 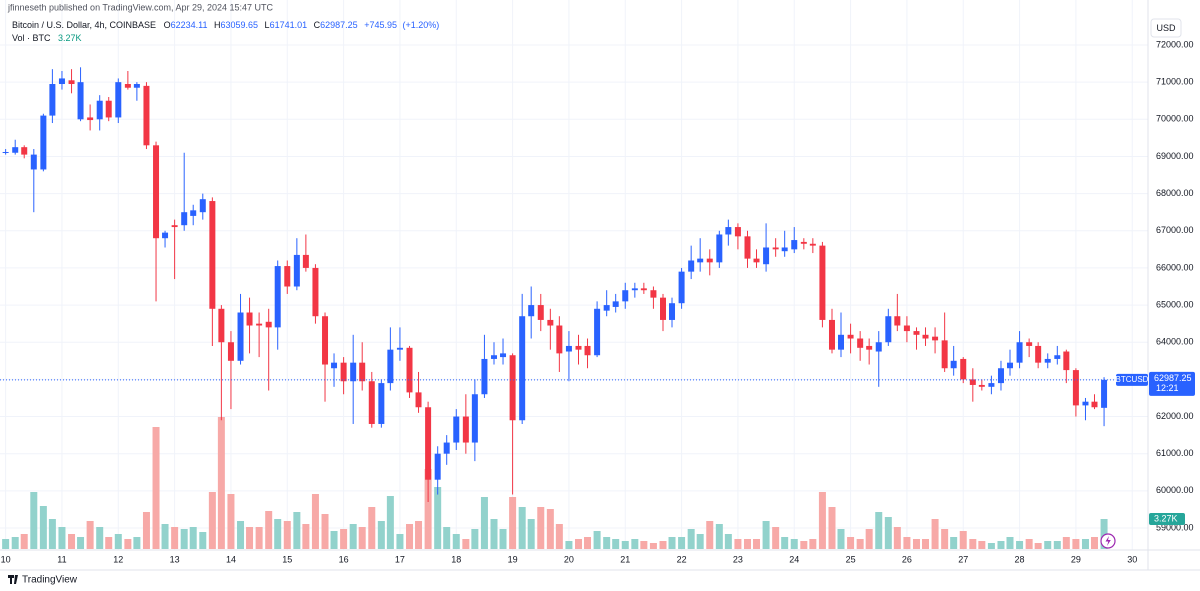 What do you see at coordinates (380, 25) in the screenshot?
I see `change: +745.95` at bounding box center [380, 25].